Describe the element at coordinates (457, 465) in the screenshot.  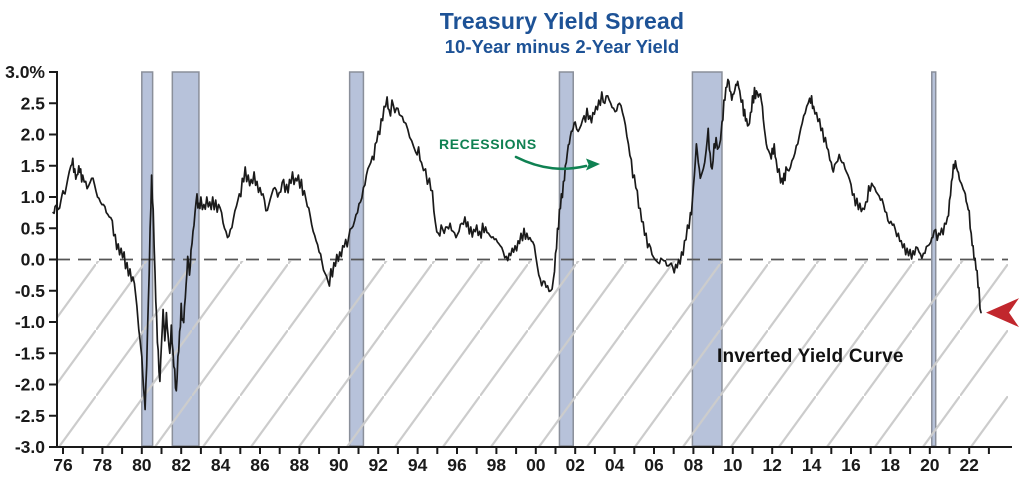
I see `x-tick-label: 96` at that location.